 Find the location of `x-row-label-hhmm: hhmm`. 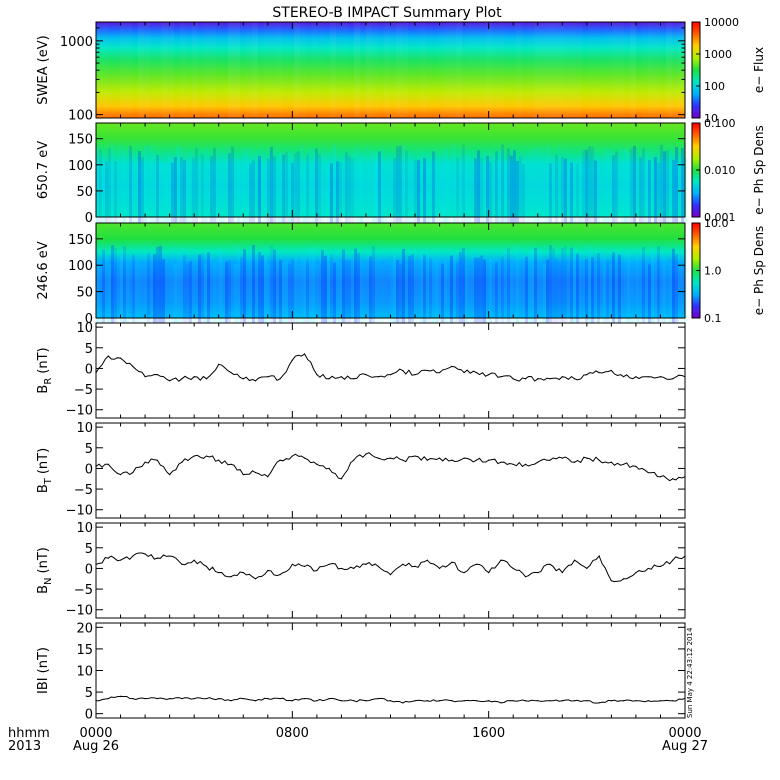

x-row-label-hhmm: hhmm is located at coordinates (29, 733).